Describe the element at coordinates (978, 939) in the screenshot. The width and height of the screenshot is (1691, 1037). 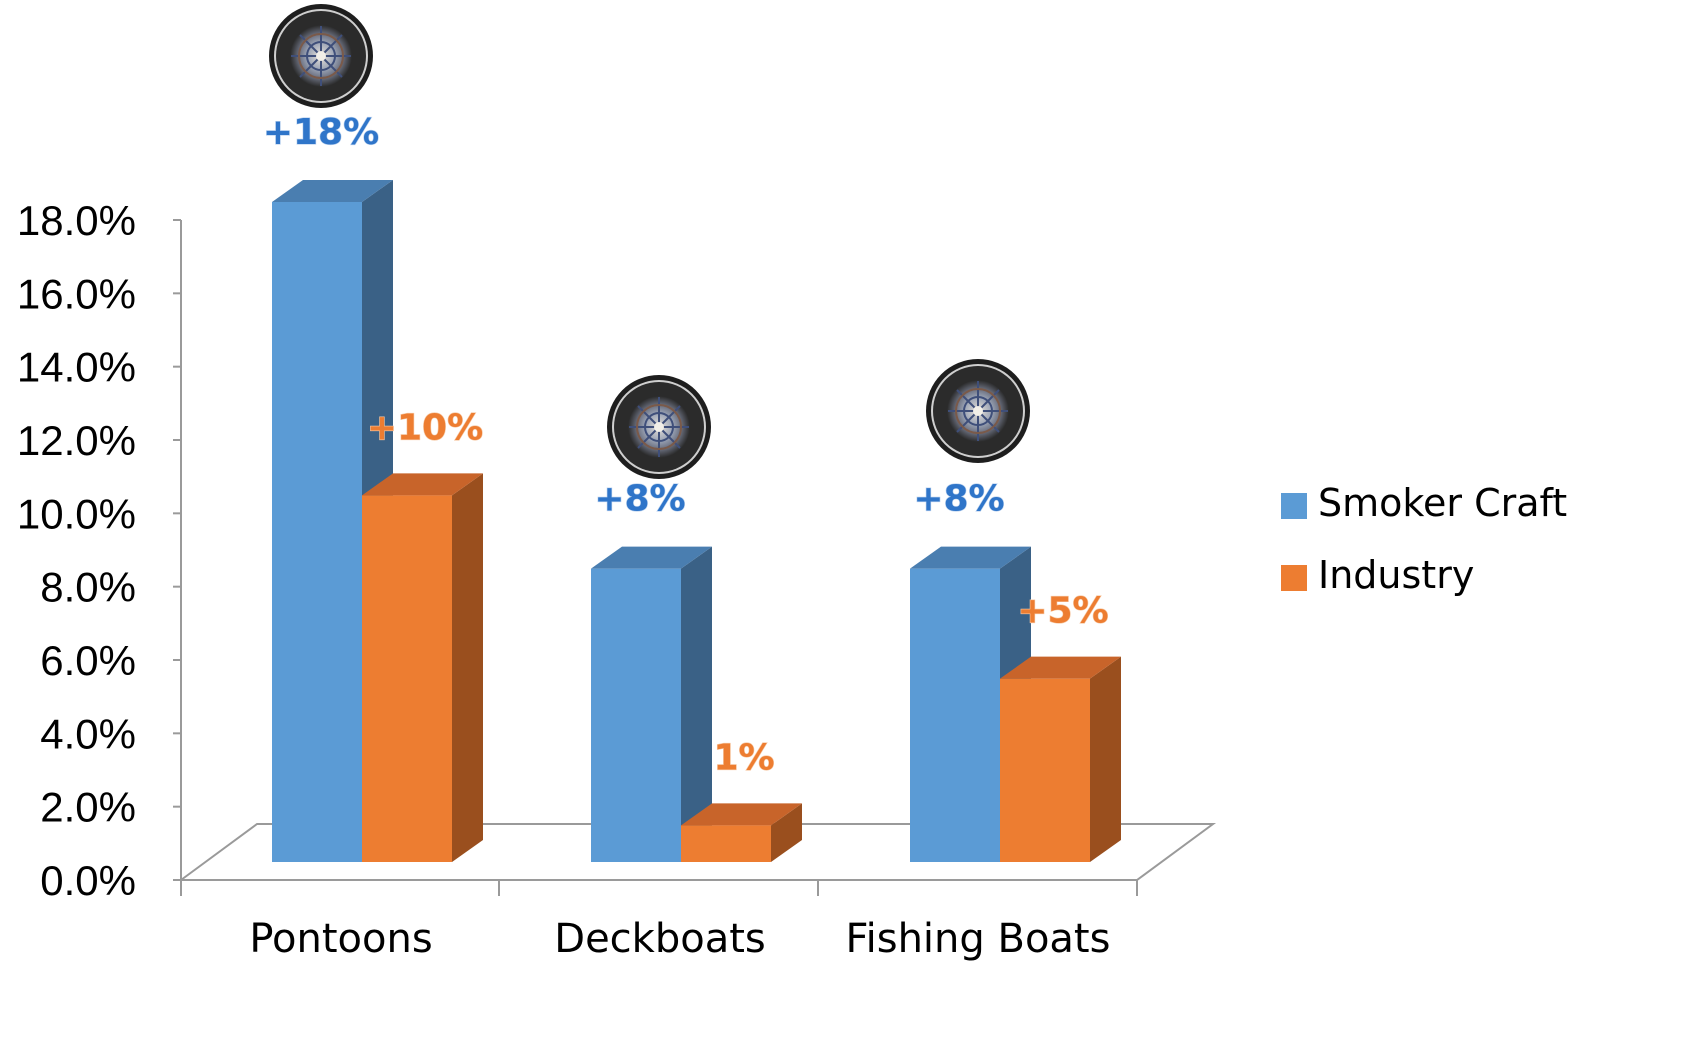
I see `x-tick-label: Fishing Boats` at that location.